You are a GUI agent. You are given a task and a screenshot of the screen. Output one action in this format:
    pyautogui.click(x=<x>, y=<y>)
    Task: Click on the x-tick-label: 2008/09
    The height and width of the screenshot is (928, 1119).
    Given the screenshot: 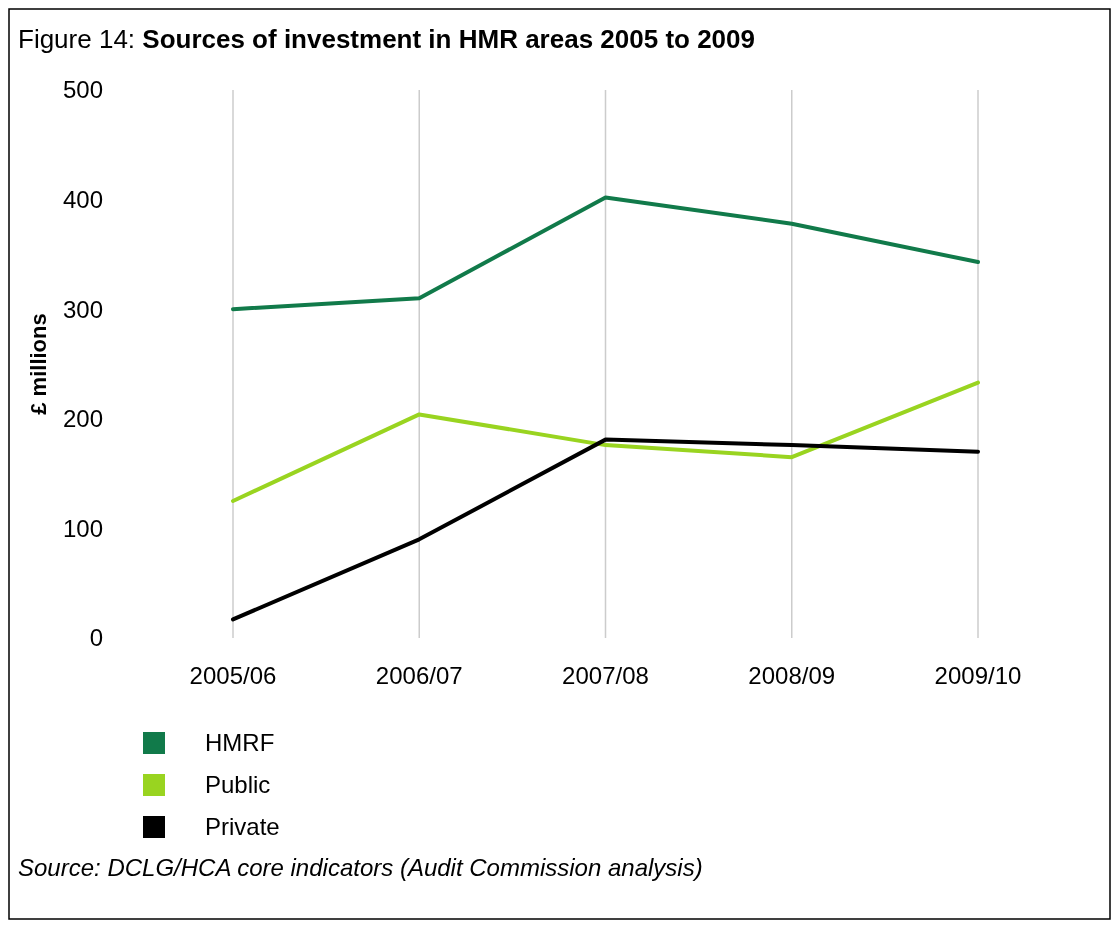 What is the action you would take?
    pyautogui.click(x=792, y=675)
    